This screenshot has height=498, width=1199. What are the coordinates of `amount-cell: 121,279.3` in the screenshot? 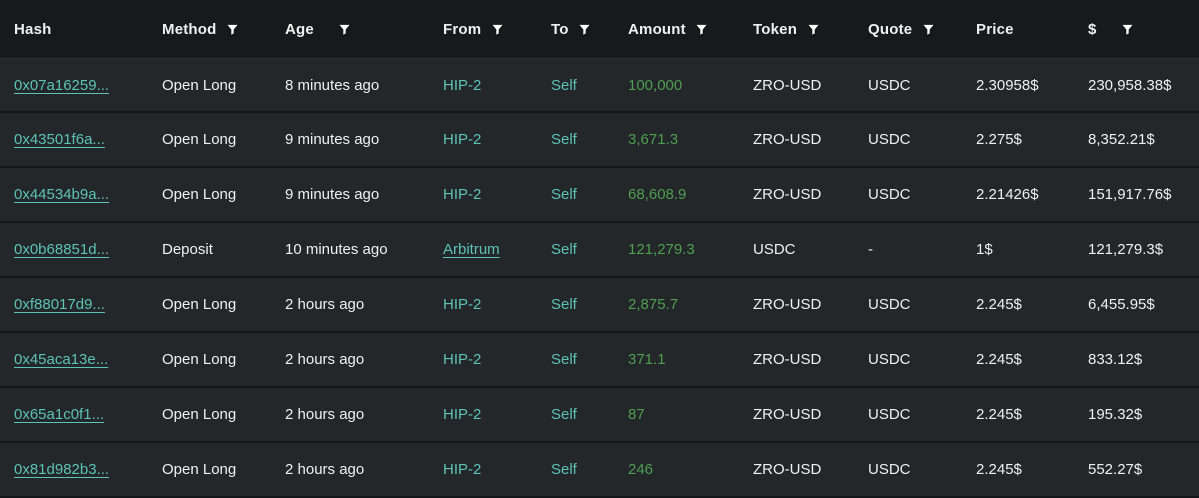 It's located at (661, 249).